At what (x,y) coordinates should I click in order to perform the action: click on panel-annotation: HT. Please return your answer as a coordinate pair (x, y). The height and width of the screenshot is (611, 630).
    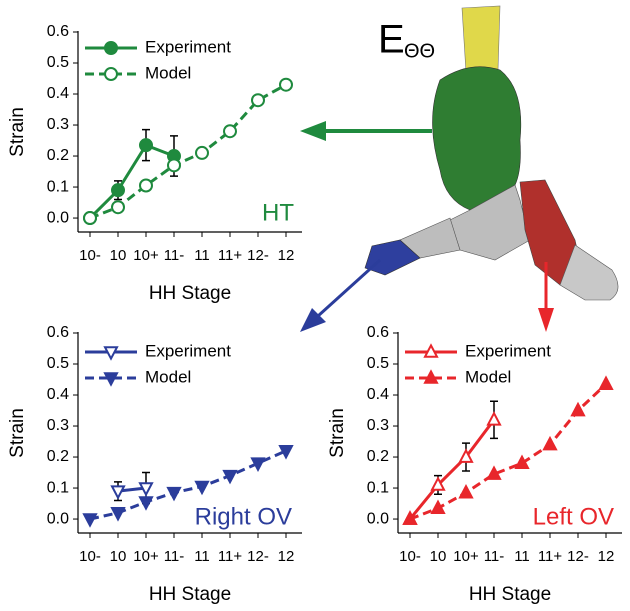
    Looking at the image, I should click on (278, 212).